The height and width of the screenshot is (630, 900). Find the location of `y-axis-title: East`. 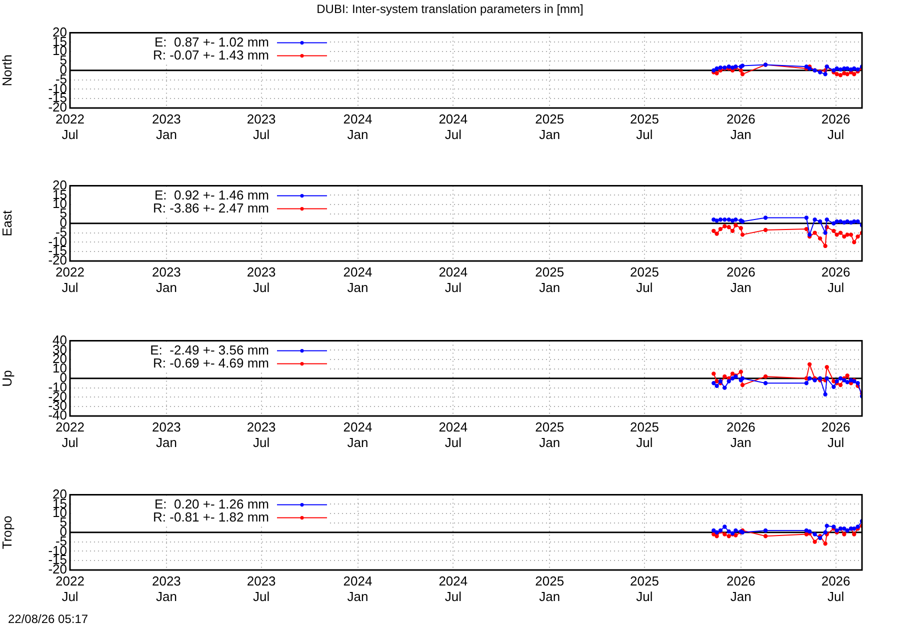

y-axis-title: East is located at coordinates (7, 223).